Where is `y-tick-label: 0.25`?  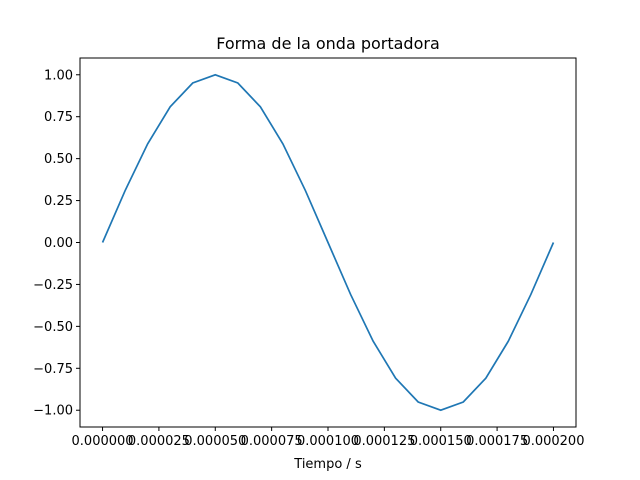 y-tick-label: 0.25 is located at coordinates (58, 201).